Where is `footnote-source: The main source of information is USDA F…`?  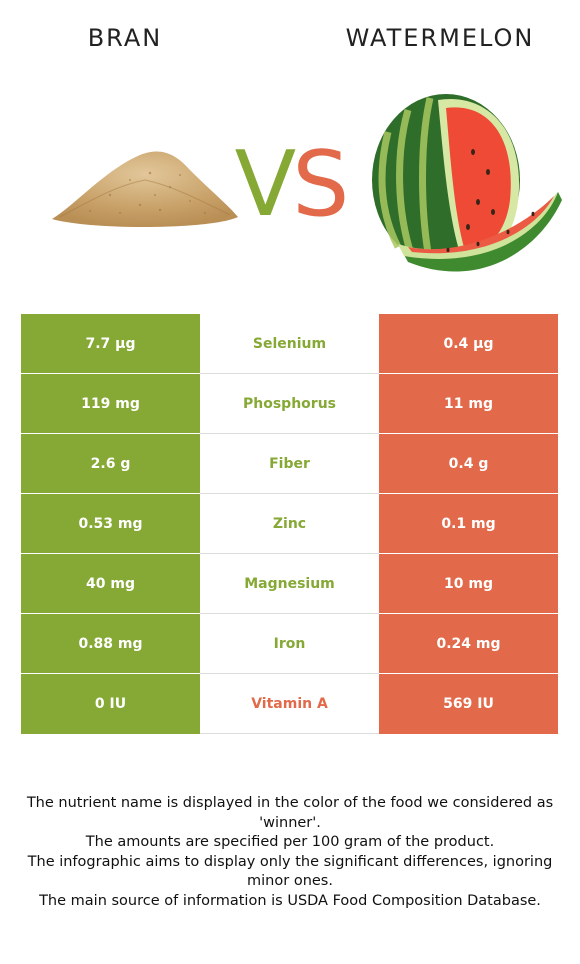 footnote-source: The main source of information is USDA F… is located at coordinates (290, 902).